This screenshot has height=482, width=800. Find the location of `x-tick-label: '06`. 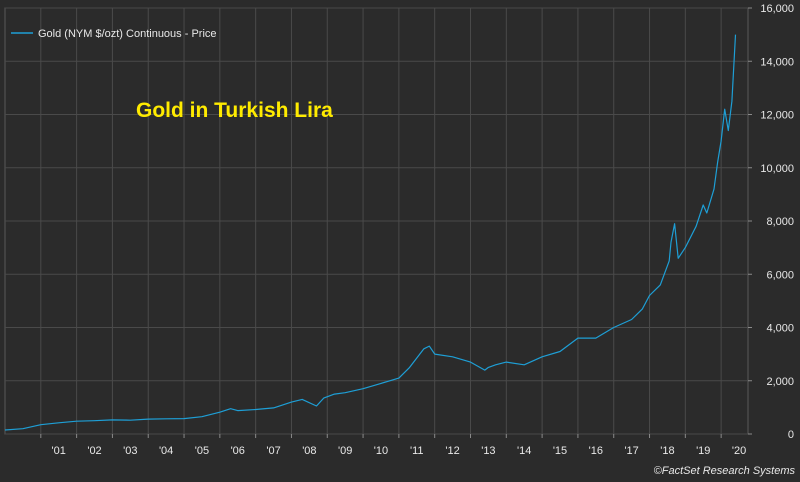

x-tick-label: '06 is located at coordinates (238, 451).